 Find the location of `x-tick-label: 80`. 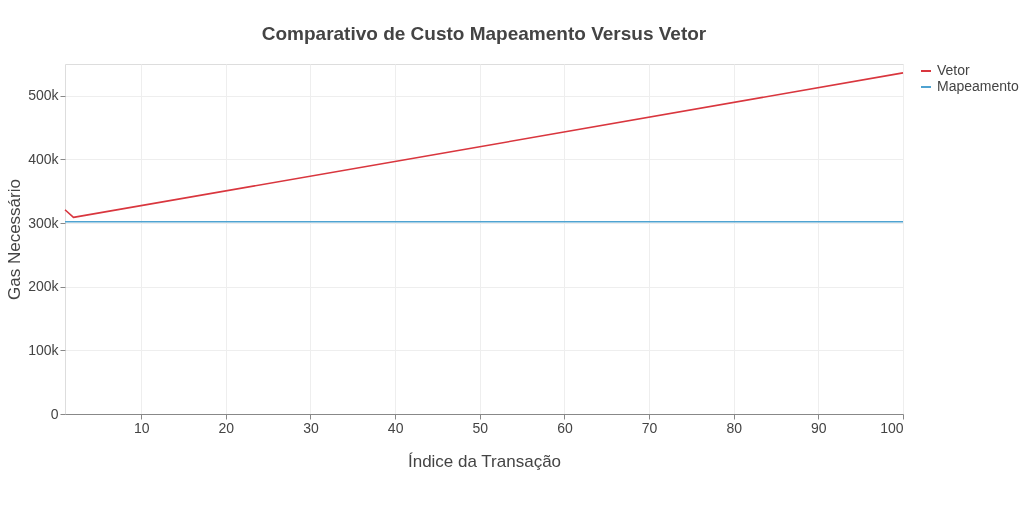

x-tick-label: 80 is located at coordinates (734, 427).